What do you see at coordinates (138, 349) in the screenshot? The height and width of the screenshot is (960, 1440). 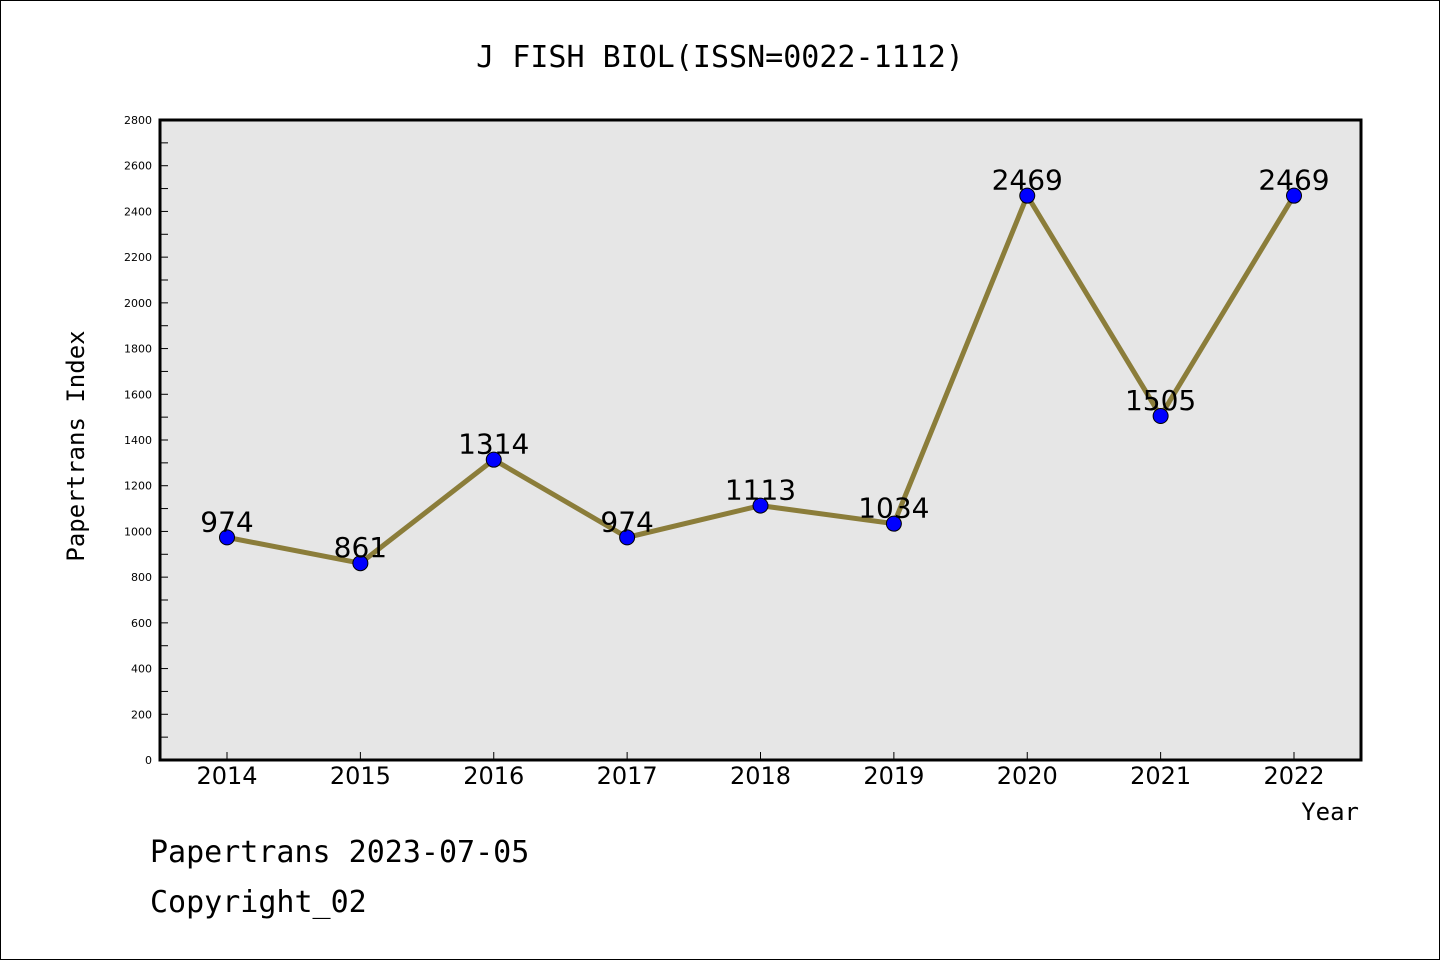 I see `y-tick-label: 1800` at bounding box center [138, 349].